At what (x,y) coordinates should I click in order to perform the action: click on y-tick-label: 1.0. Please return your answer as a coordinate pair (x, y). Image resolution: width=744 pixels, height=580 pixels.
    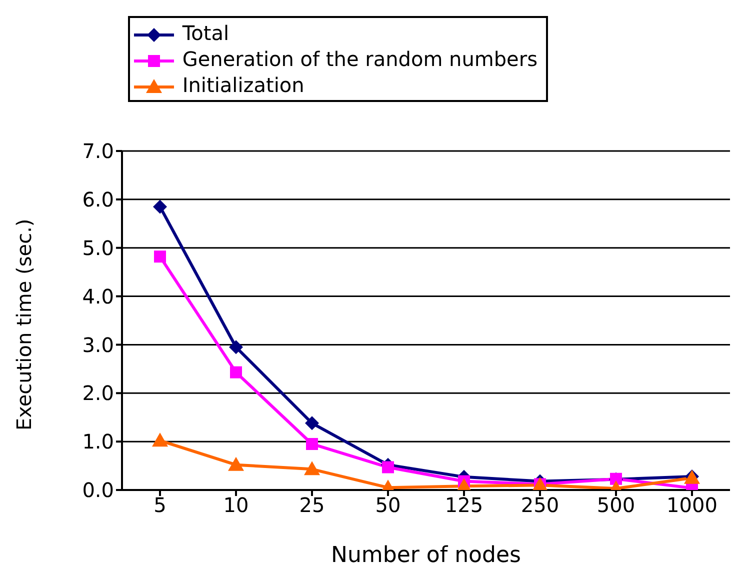
    Looking at the image, I should click on (98, 442).